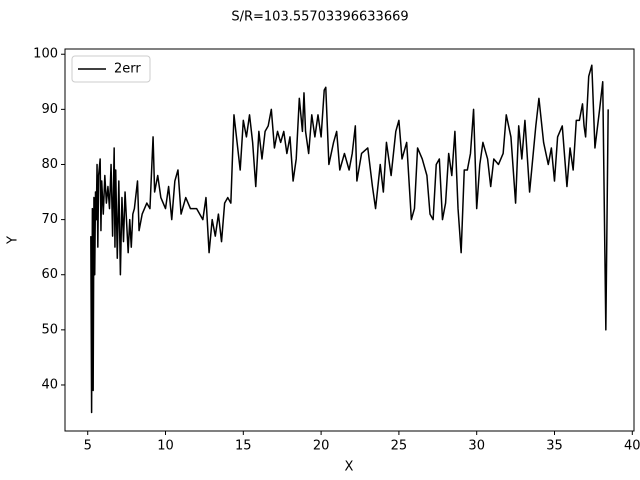 This screenshot has height=480, width=640. What do you see at coordinates (165, 446) in the screenshot?
I see `x-tick-label: 10` at bounding box center [165, 446].